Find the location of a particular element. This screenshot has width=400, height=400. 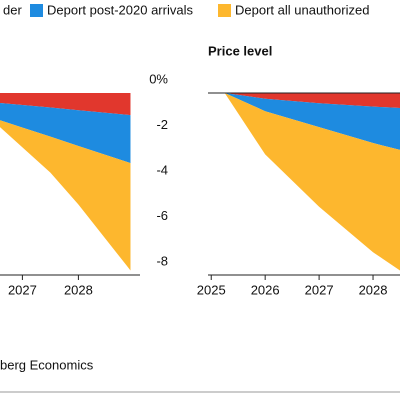

y-tick-label: -4 is located at coordinates (162, 169).